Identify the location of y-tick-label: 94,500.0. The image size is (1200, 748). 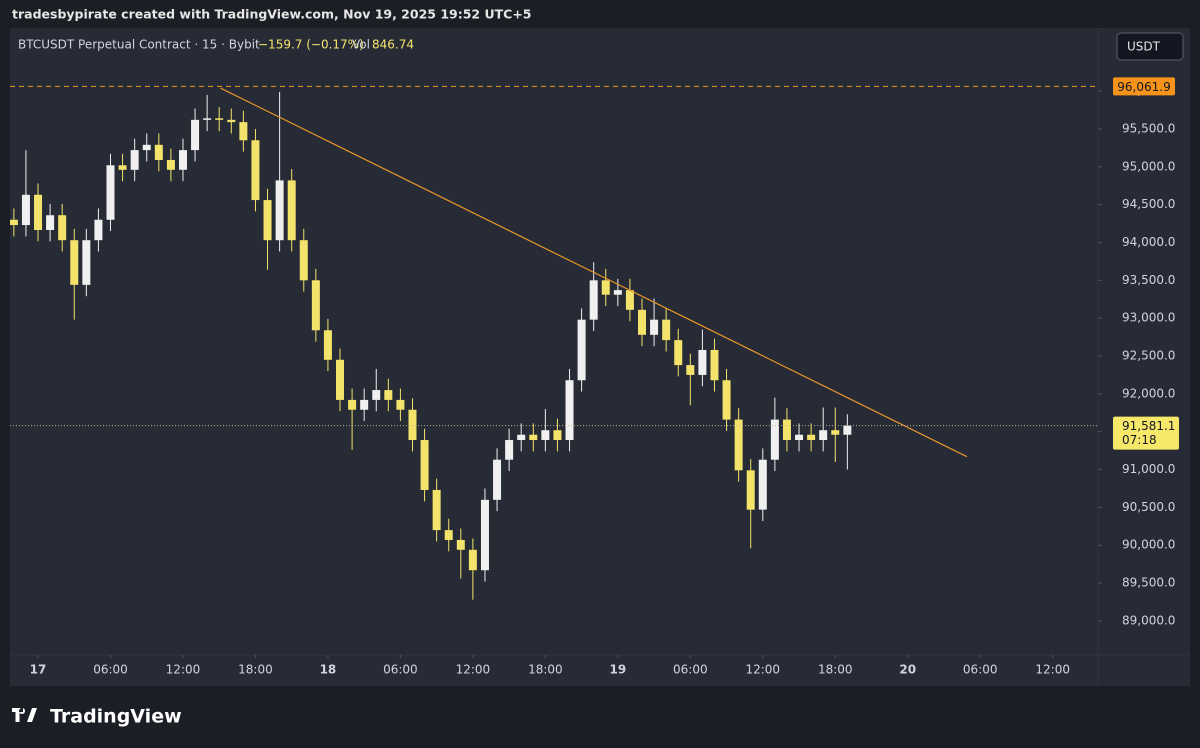
(1148, 204).